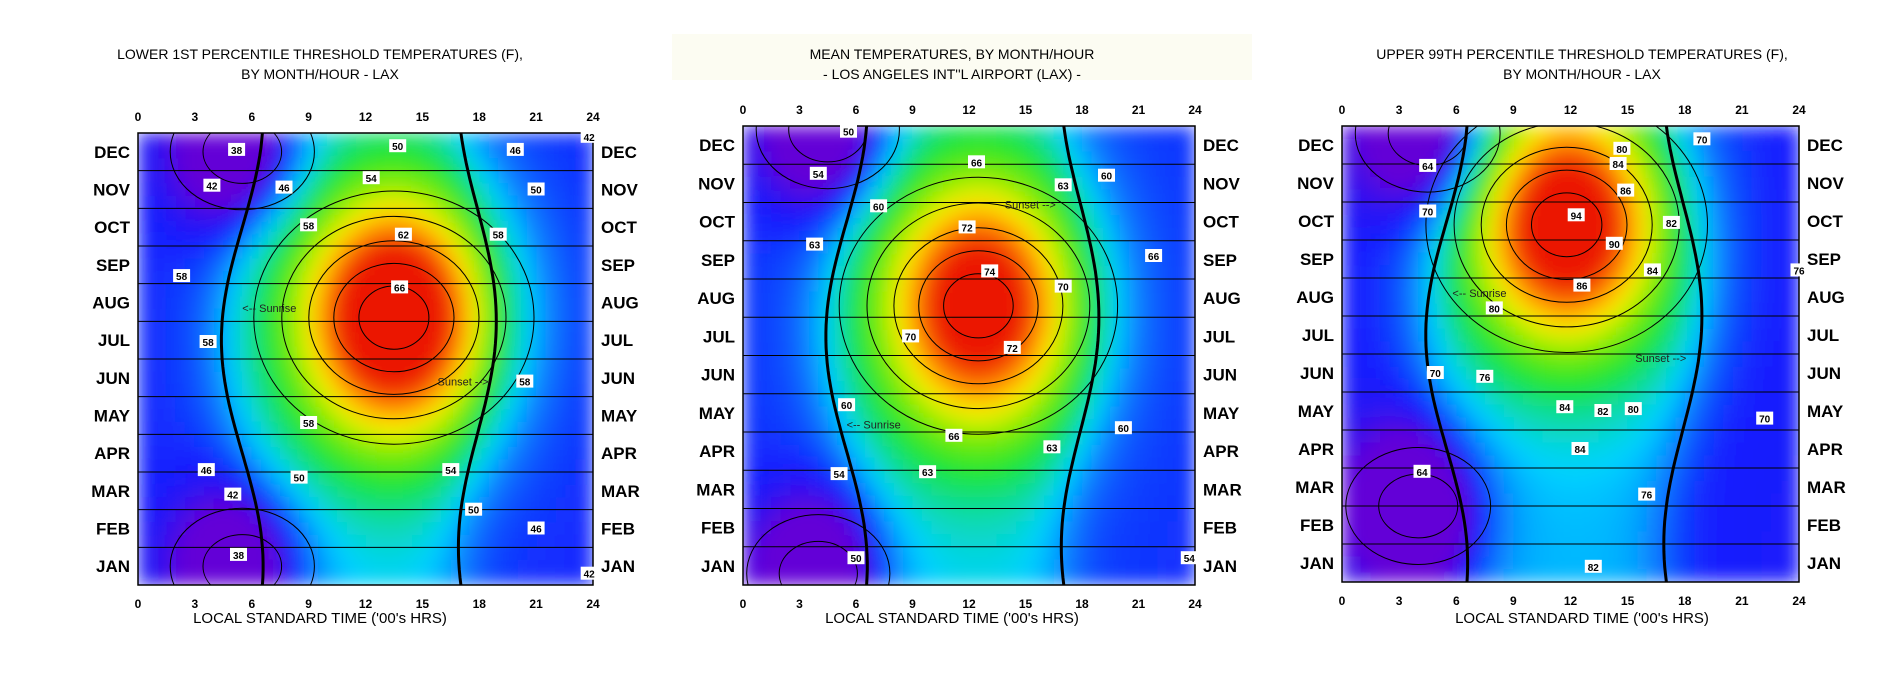  Describe the element at coordinates (1064, 186) in the screenshot. I see `contour-label: 63` at that location.